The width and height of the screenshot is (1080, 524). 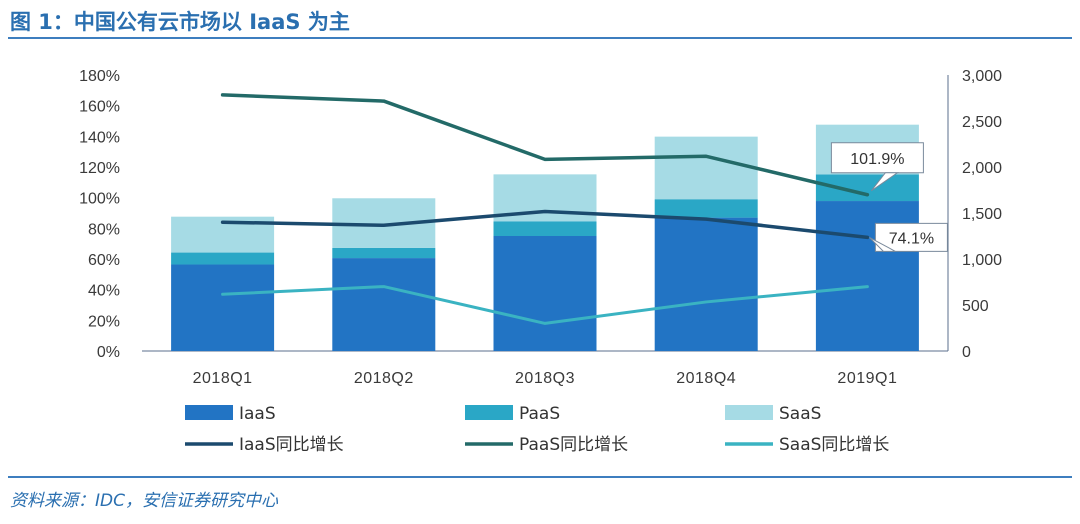 I want to click on legend-swatch-paas, so click(x=489, y=412).